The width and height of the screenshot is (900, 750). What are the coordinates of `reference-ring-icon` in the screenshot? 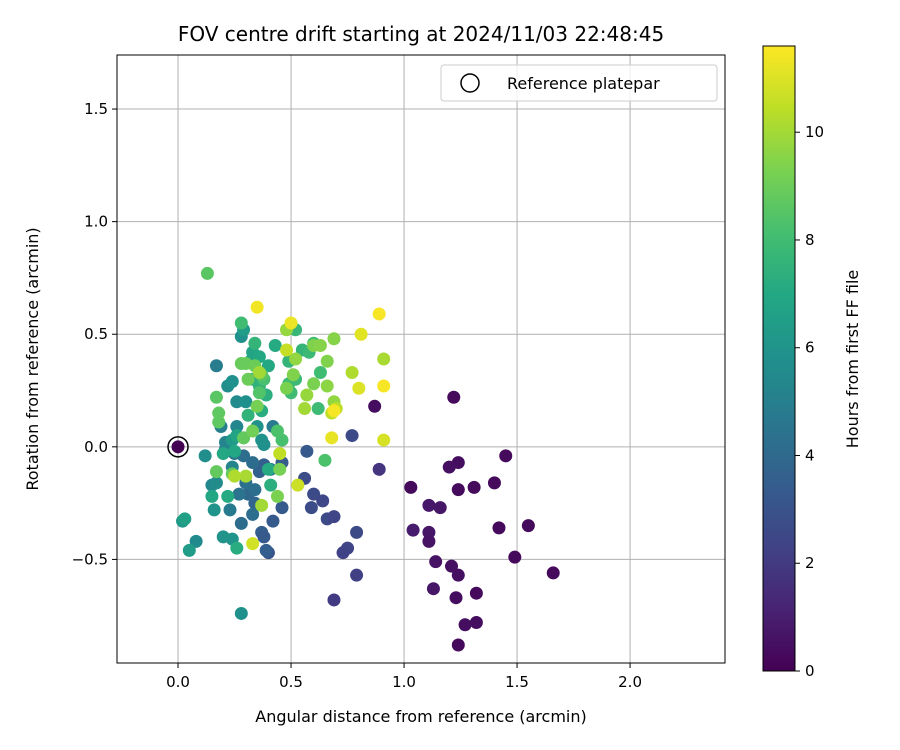 It's located at (178, 447).